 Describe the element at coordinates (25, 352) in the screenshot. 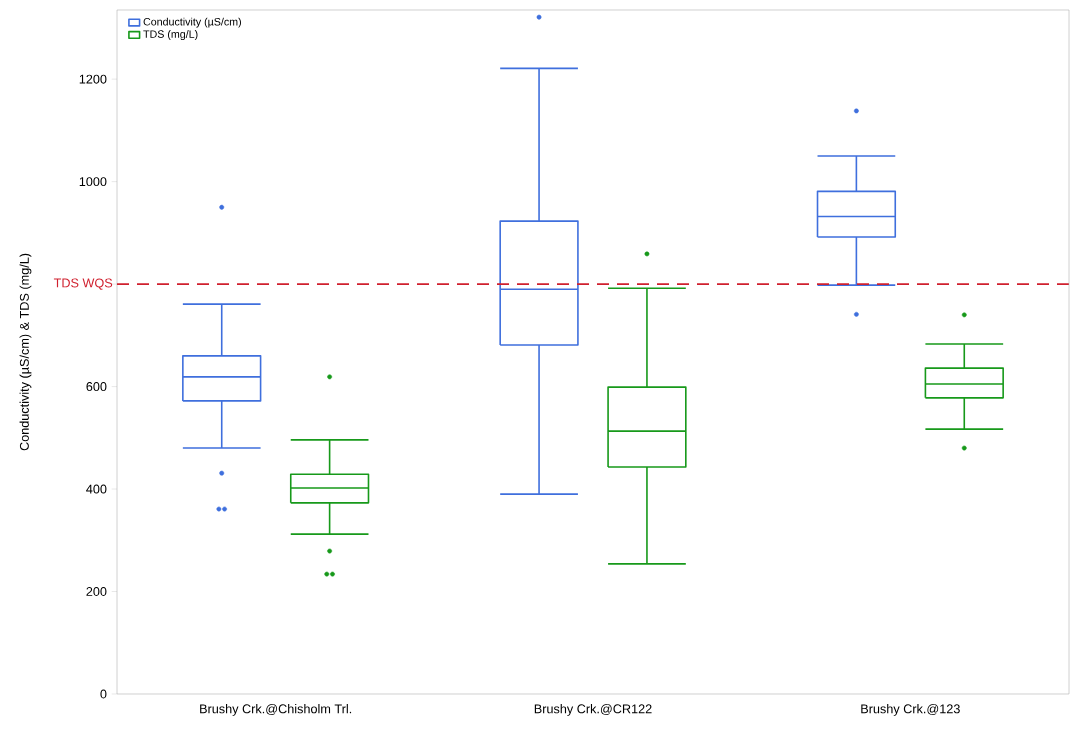

I see `y-axis-title: Conductivity (µS/cm) & TDS (mg/L)` at that location.